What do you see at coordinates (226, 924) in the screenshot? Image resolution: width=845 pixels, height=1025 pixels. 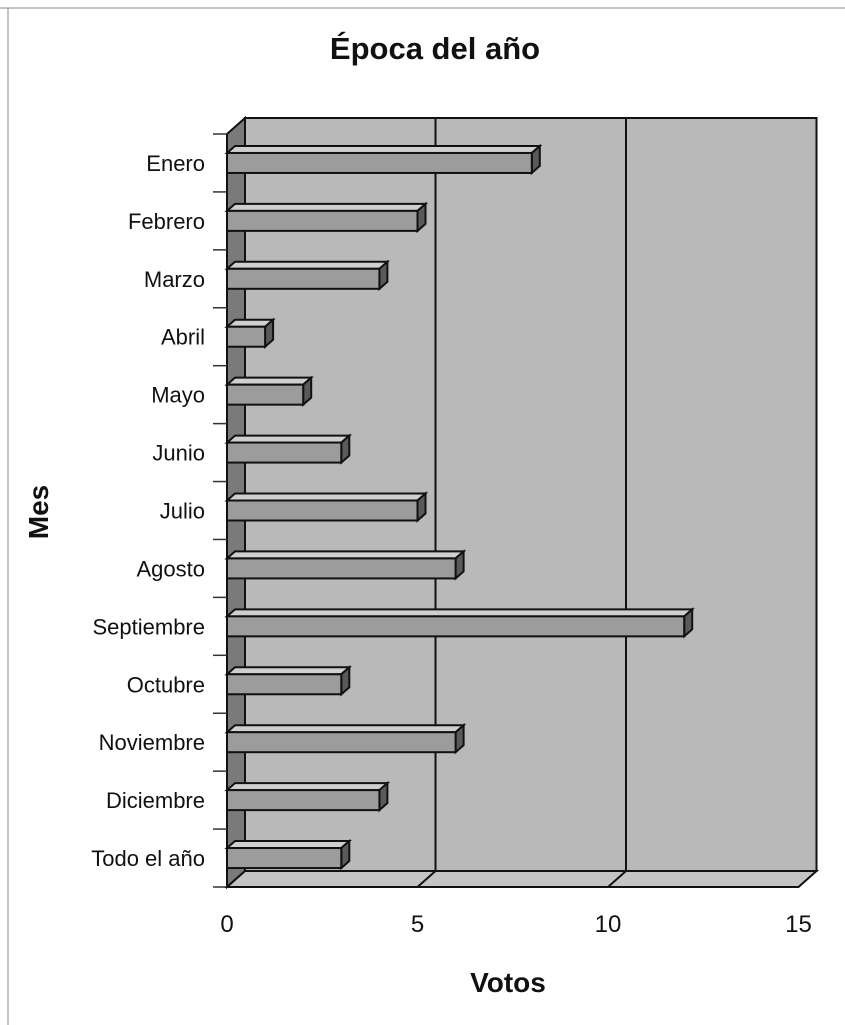 I see `x-tick-label: 0` at bounding box center [226, 924].